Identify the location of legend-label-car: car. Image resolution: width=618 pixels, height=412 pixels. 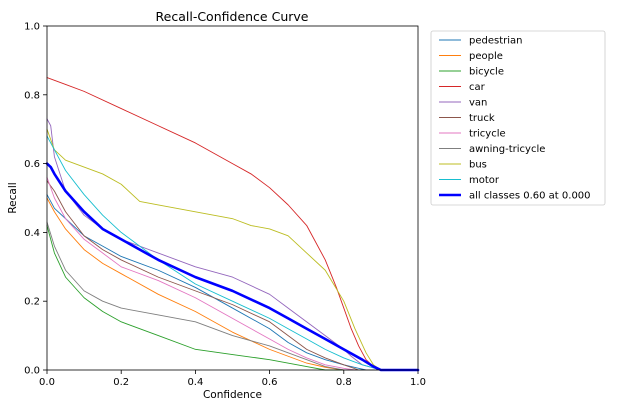
(477, 87).